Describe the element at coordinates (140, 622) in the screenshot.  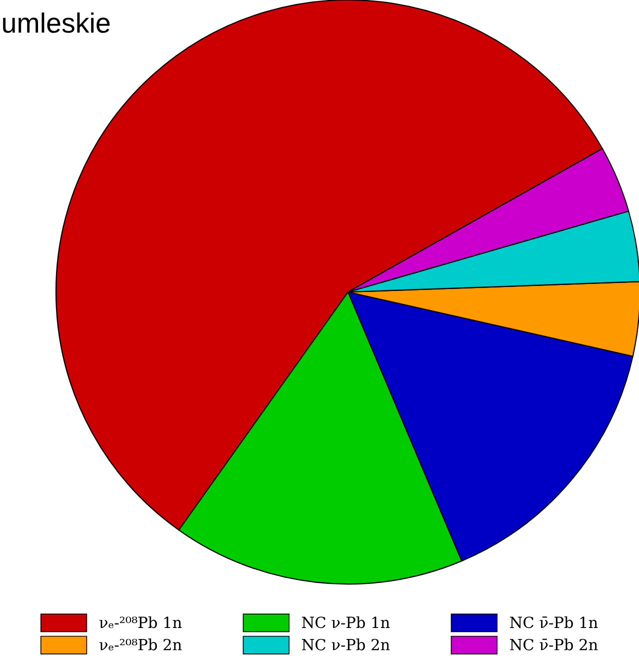
I see `legend-label: νₑ-²⁰⁸Pb 1n` at that location.